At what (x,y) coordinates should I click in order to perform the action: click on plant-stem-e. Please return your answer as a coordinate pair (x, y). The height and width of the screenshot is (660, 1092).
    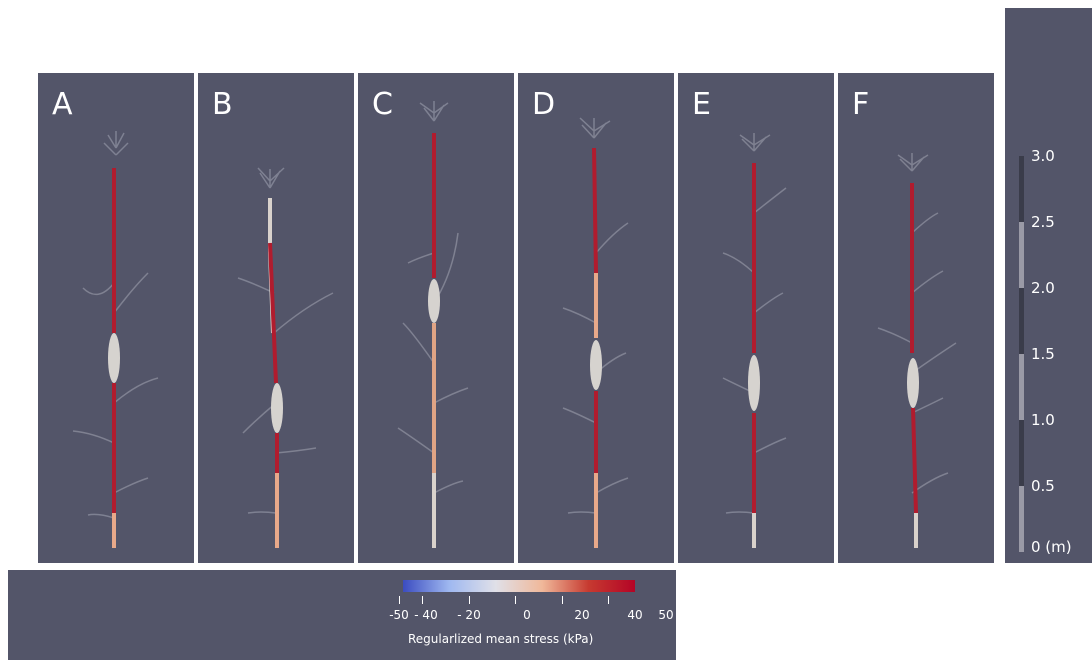
    Looking at the image, I should click on (754, 340).